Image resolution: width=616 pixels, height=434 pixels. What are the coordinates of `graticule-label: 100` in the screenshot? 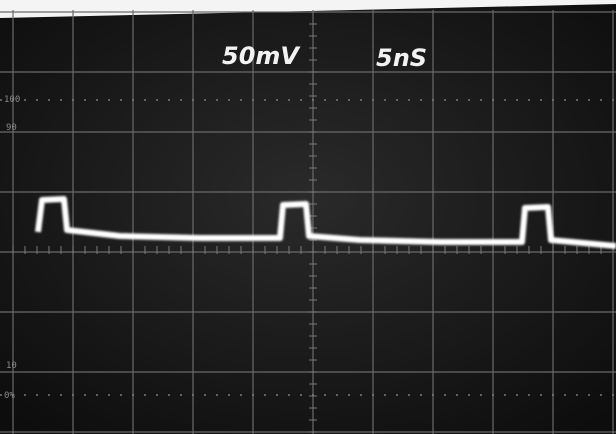 It's located at (12, 100).